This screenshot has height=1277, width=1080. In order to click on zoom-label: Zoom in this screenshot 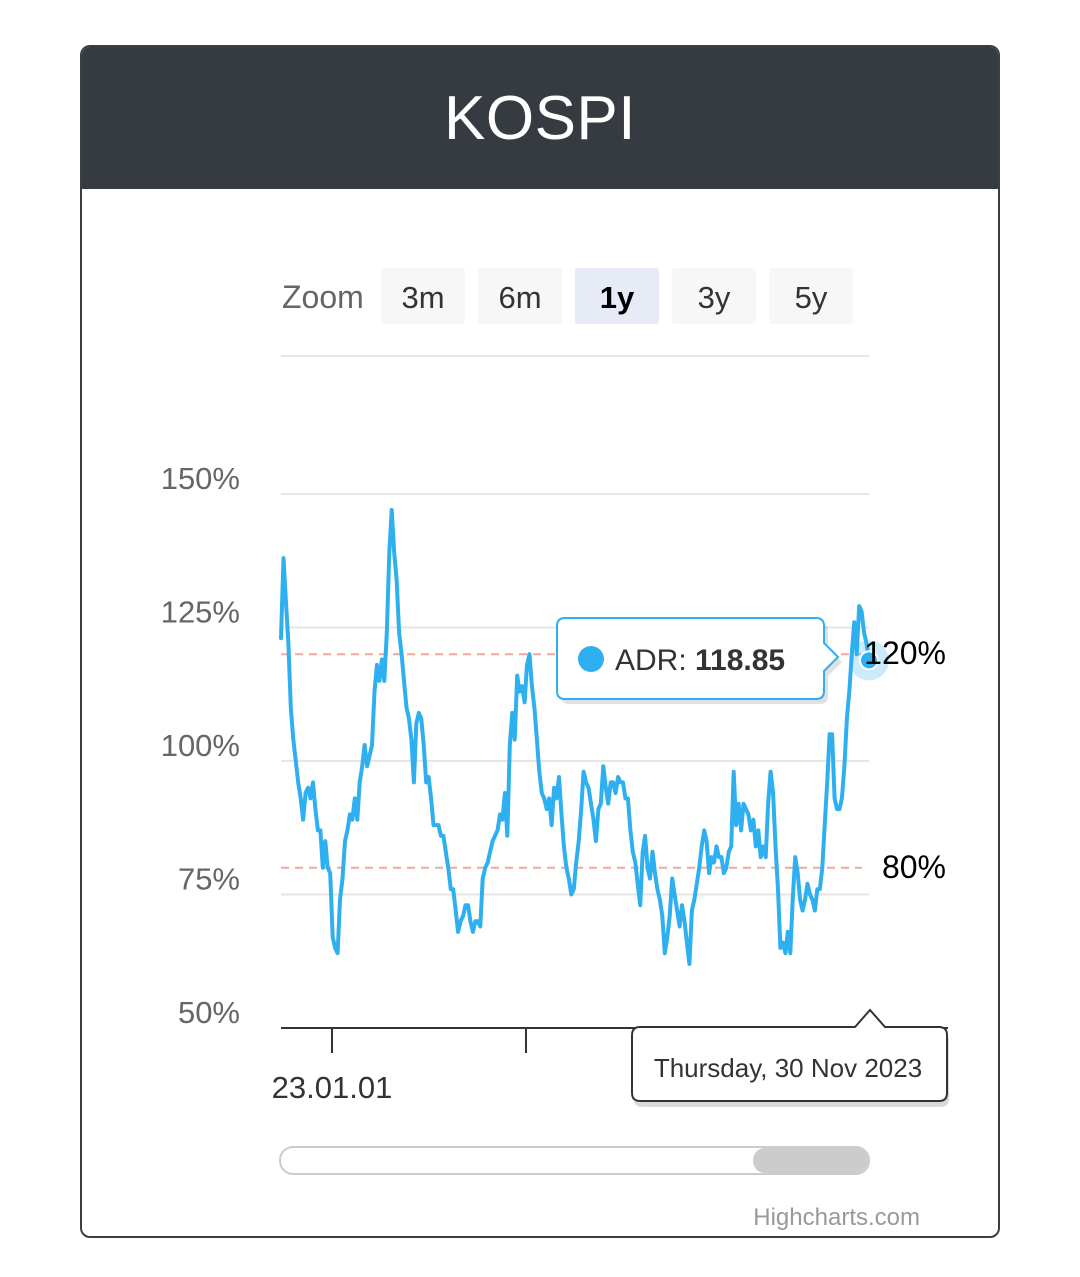, I will do `click(323, 297)`.